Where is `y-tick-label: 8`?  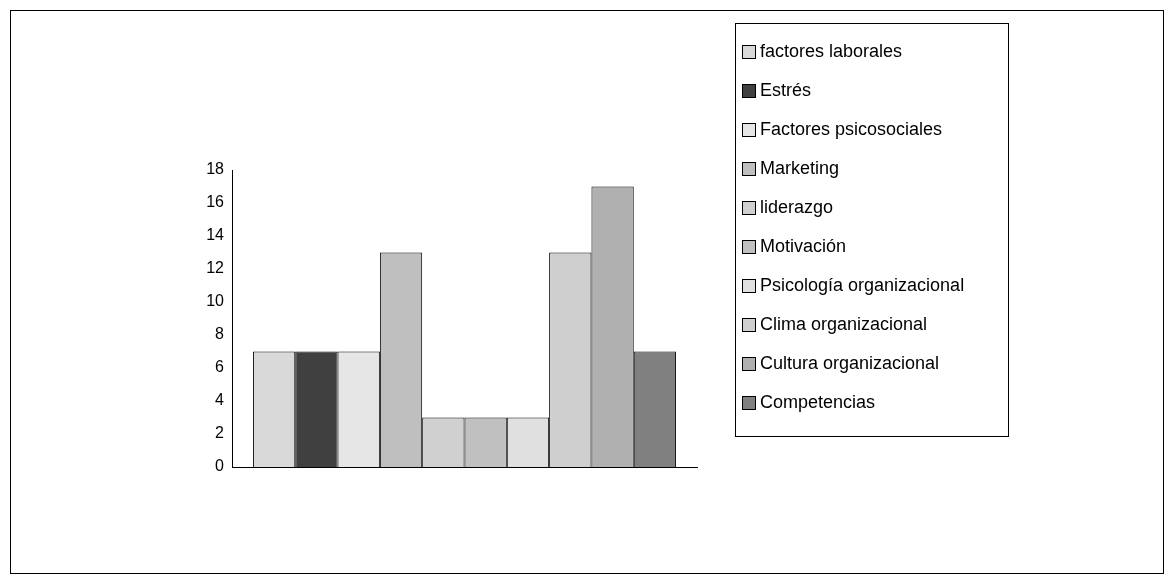
y-tick-label: 8 is located at coordinates (220, 334).